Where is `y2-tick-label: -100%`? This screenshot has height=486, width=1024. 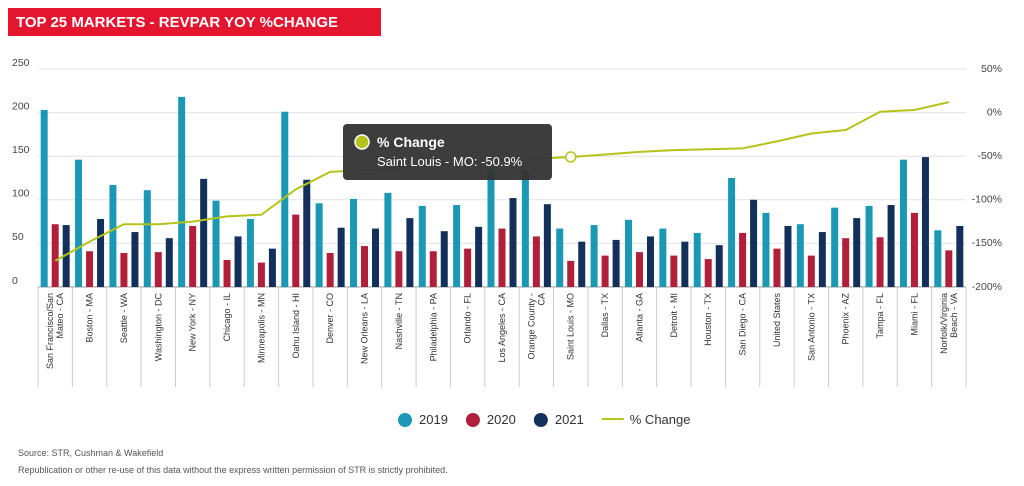
y2-tick-label: -100% is located at coordinates (987, 200).